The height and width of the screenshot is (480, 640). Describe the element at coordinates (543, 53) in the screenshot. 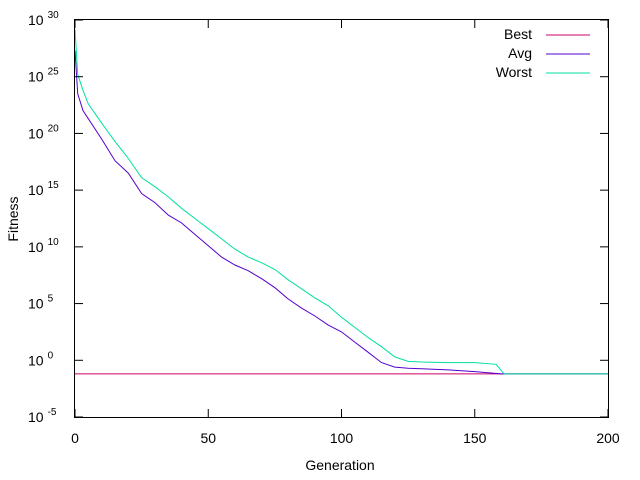

I see `legend: Best Avg Worst` at that location.